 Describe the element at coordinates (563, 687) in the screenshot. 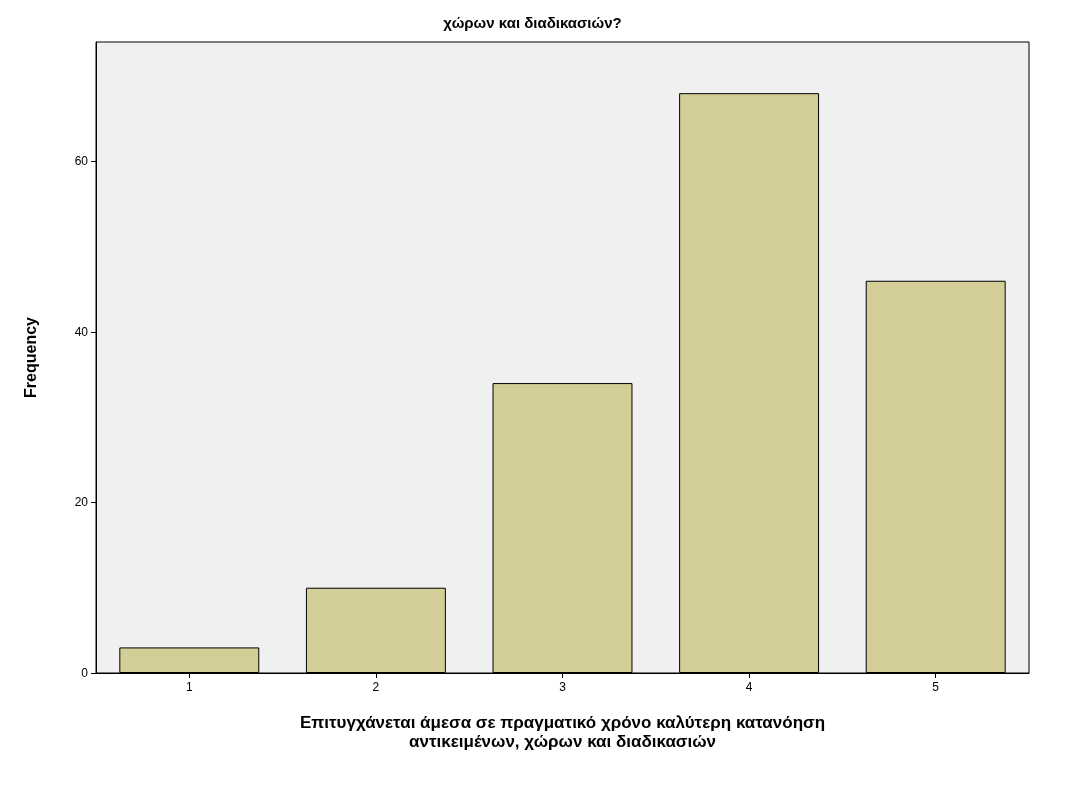

I see `x-tick-label: 3` at that location.